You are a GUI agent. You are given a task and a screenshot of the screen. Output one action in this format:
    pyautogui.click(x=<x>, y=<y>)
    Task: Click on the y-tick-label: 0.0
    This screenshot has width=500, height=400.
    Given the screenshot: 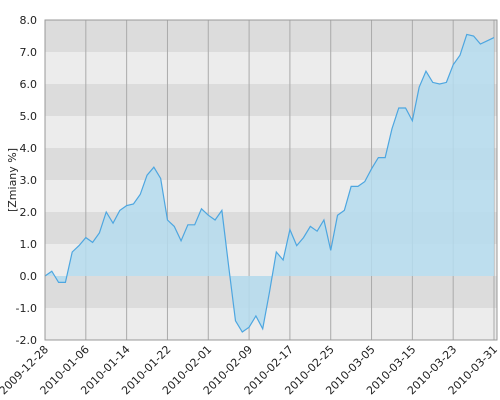 What is the action you would take?
    pyautogui.click(x=29, y=276)
    